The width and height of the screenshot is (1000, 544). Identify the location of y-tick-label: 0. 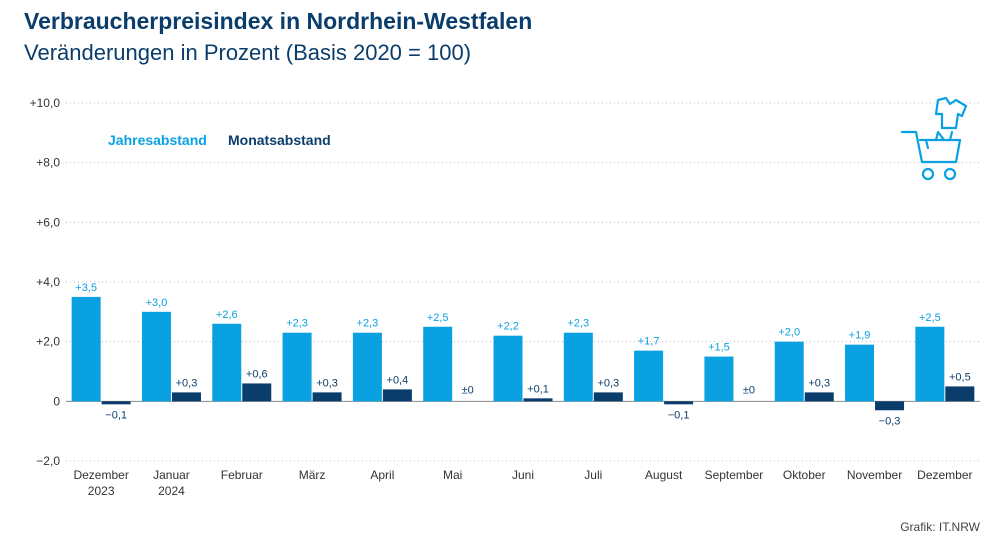
(56, 401).